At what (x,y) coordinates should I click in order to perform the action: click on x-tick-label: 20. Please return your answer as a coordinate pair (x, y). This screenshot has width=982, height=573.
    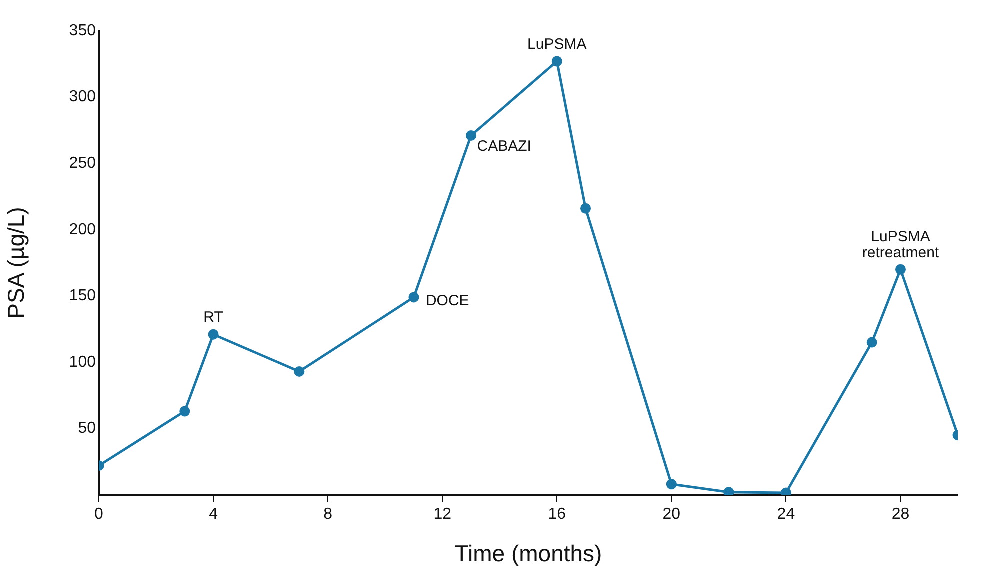
    Looking at the image, I should click on (671, 515).